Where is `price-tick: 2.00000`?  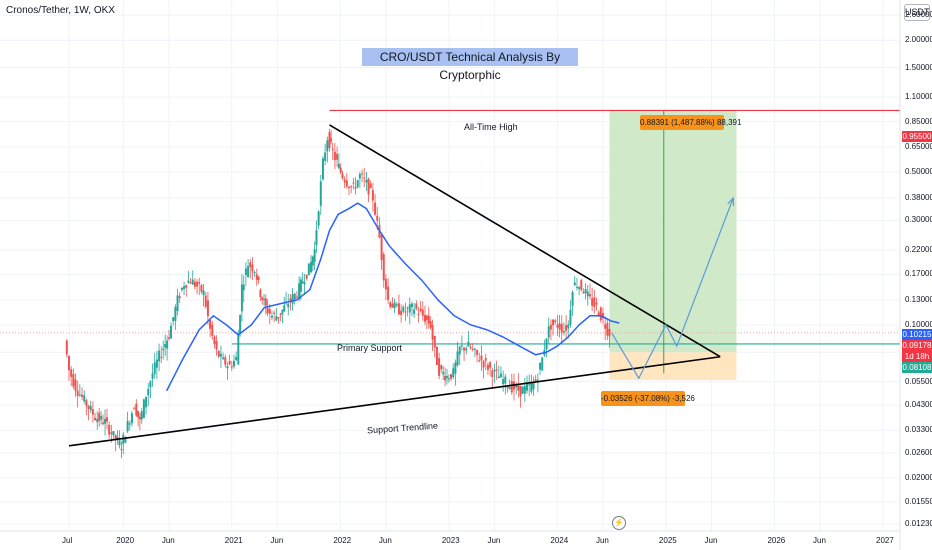
price-tick: 2.00000 is located at coordinates (918, 40).